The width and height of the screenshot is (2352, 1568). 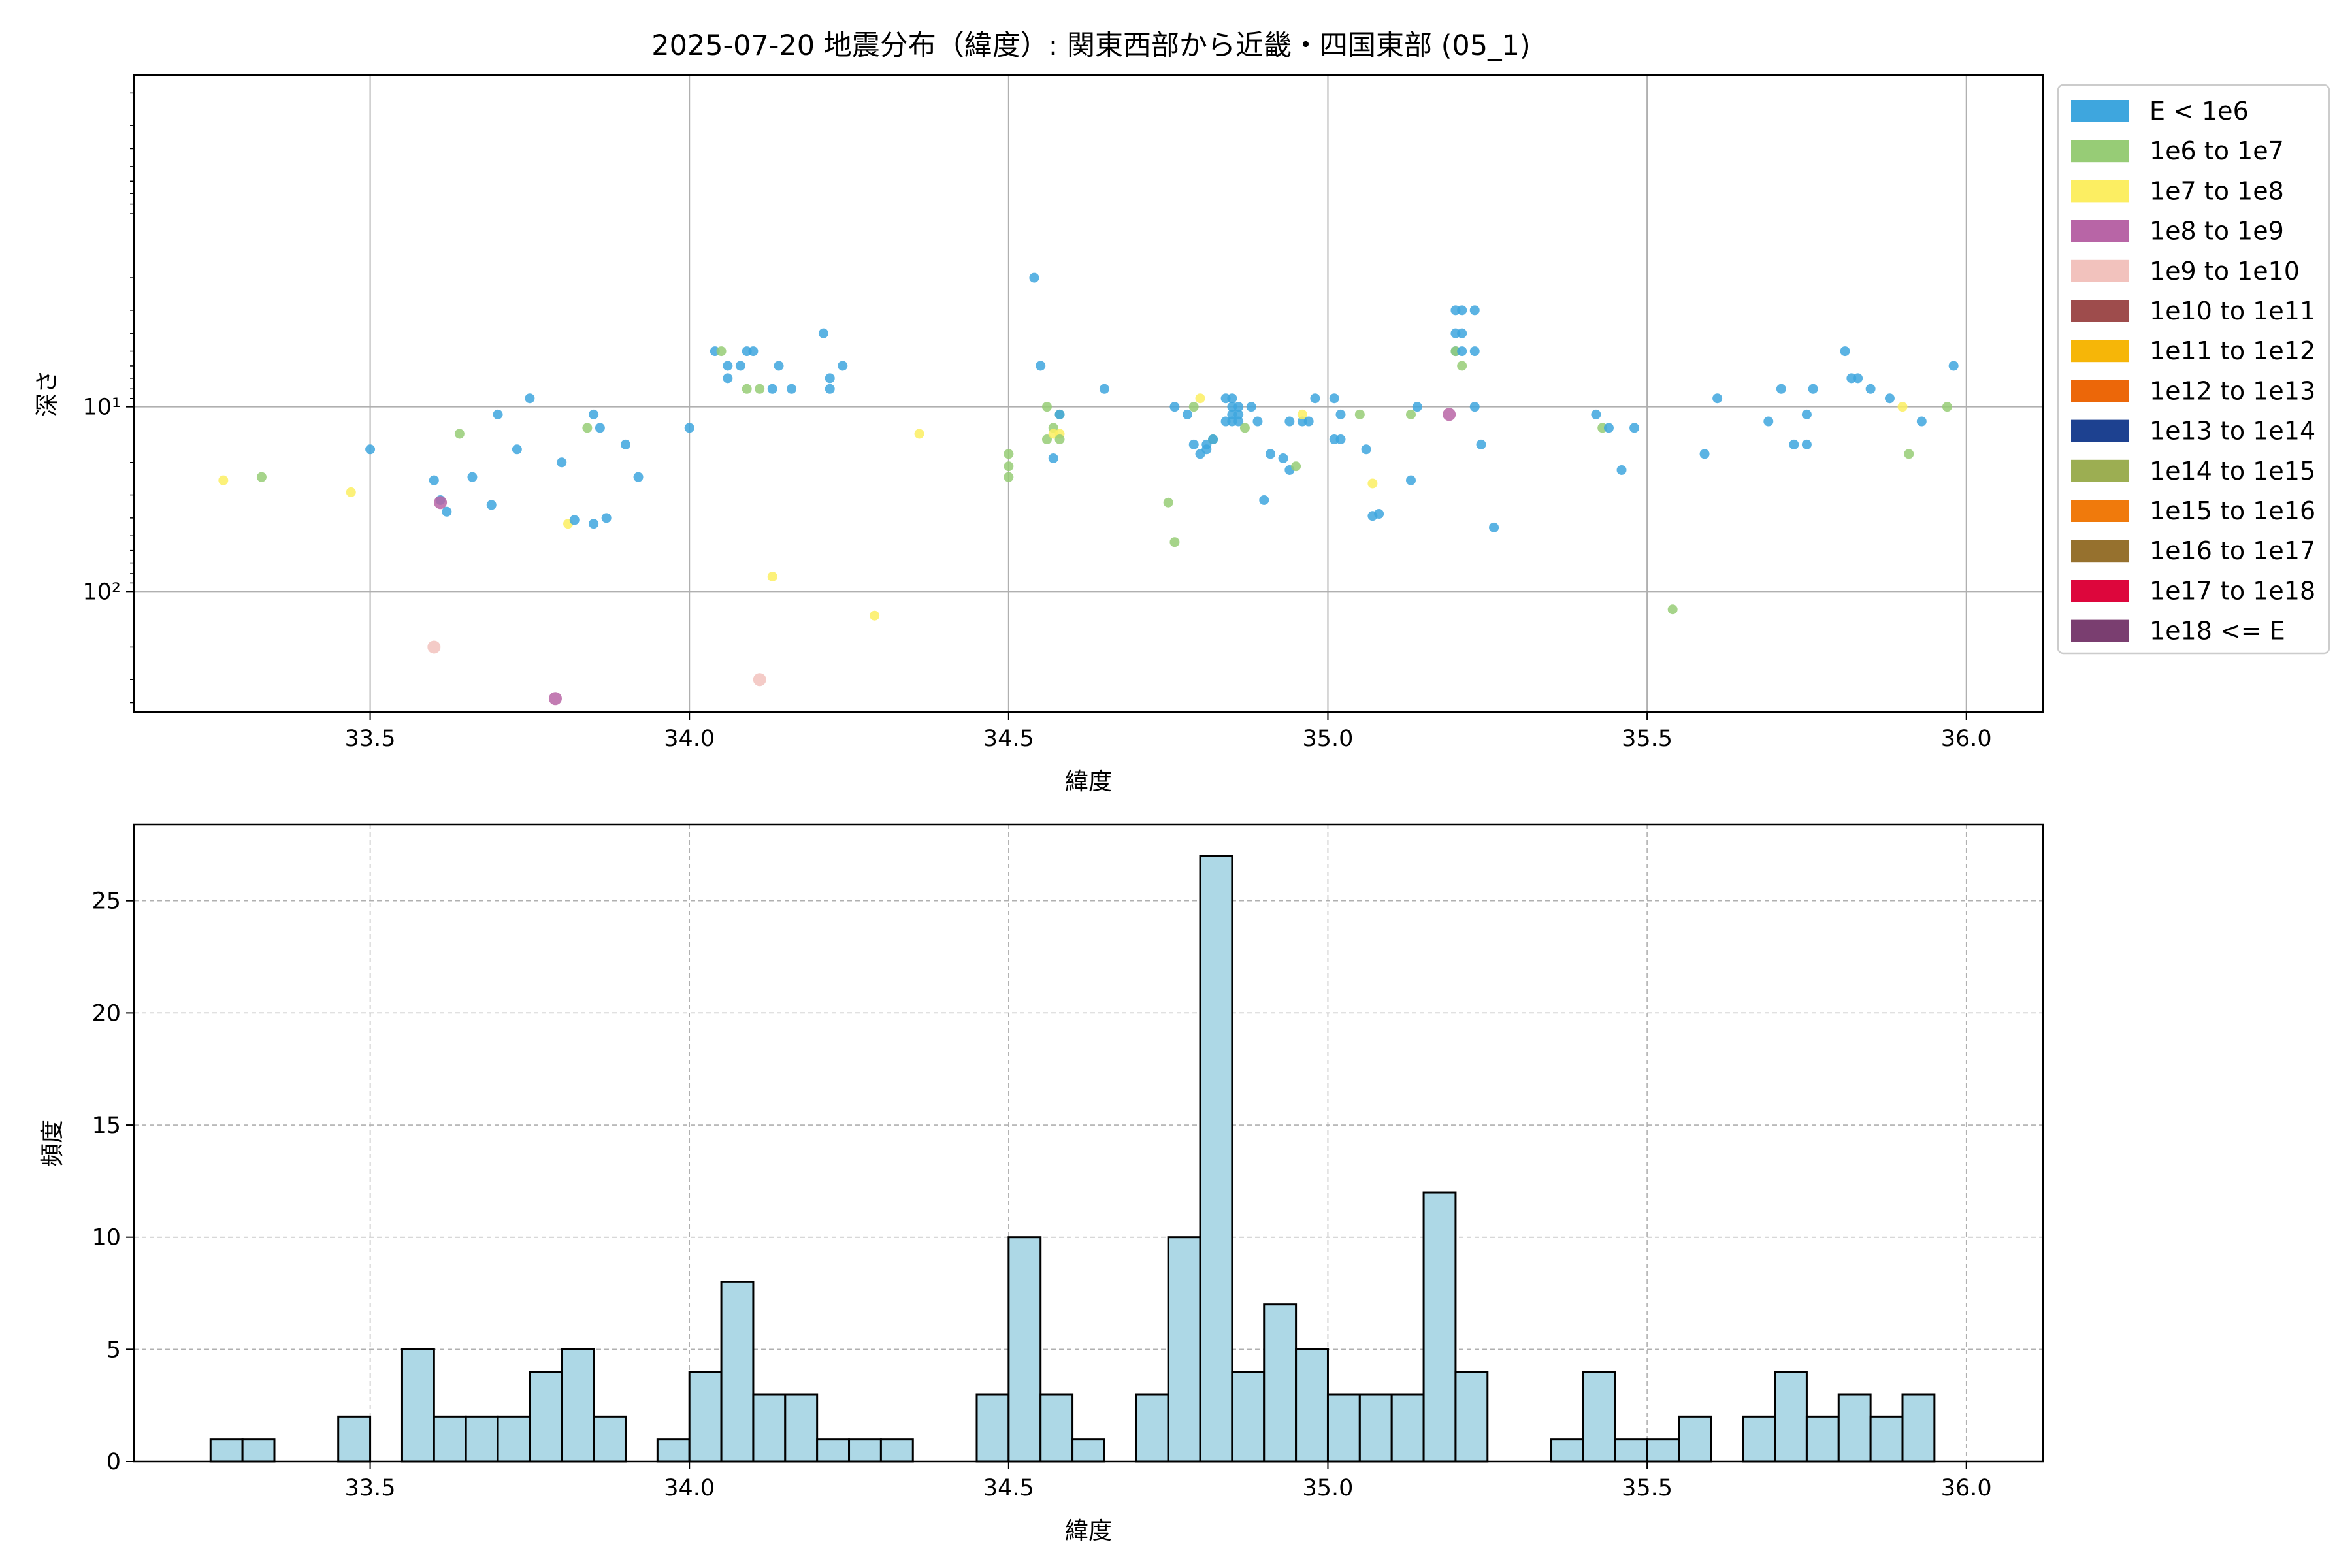 What do you see at coordinates (2216, 151) in the screenshot?
I see `legend-label: 1e6 to 1e7` at bounding box center [2216, 151].